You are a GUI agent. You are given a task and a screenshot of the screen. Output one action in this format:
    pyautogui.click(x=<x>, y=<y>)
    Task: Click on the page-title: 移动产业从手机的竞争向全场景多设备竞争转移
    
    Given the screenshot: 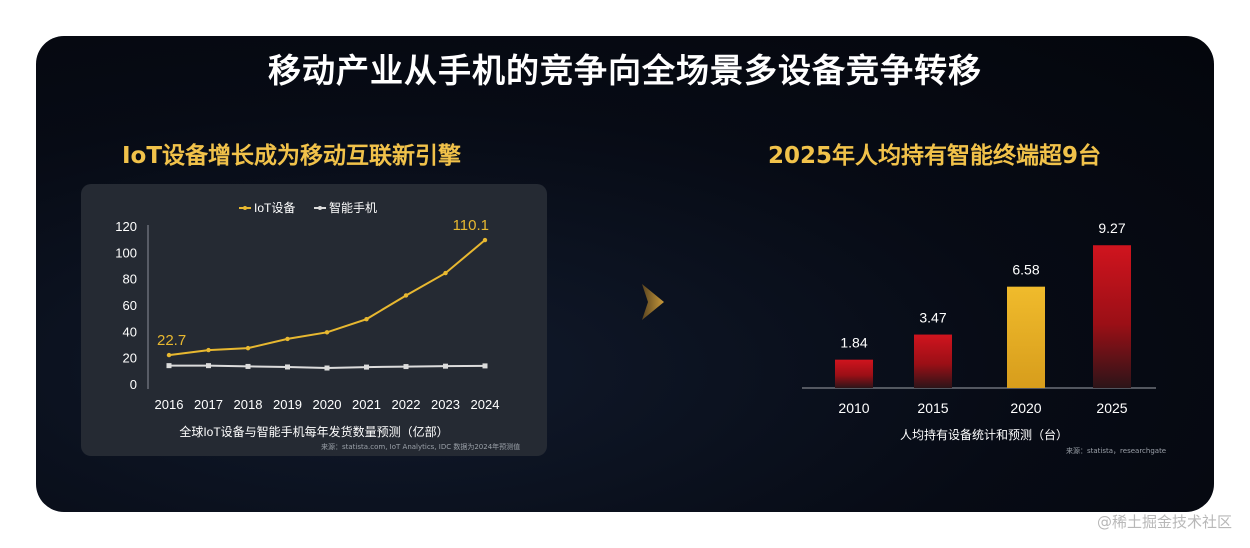 What is the action you would take?
    pyautogui.click(x=625, y=70)
    